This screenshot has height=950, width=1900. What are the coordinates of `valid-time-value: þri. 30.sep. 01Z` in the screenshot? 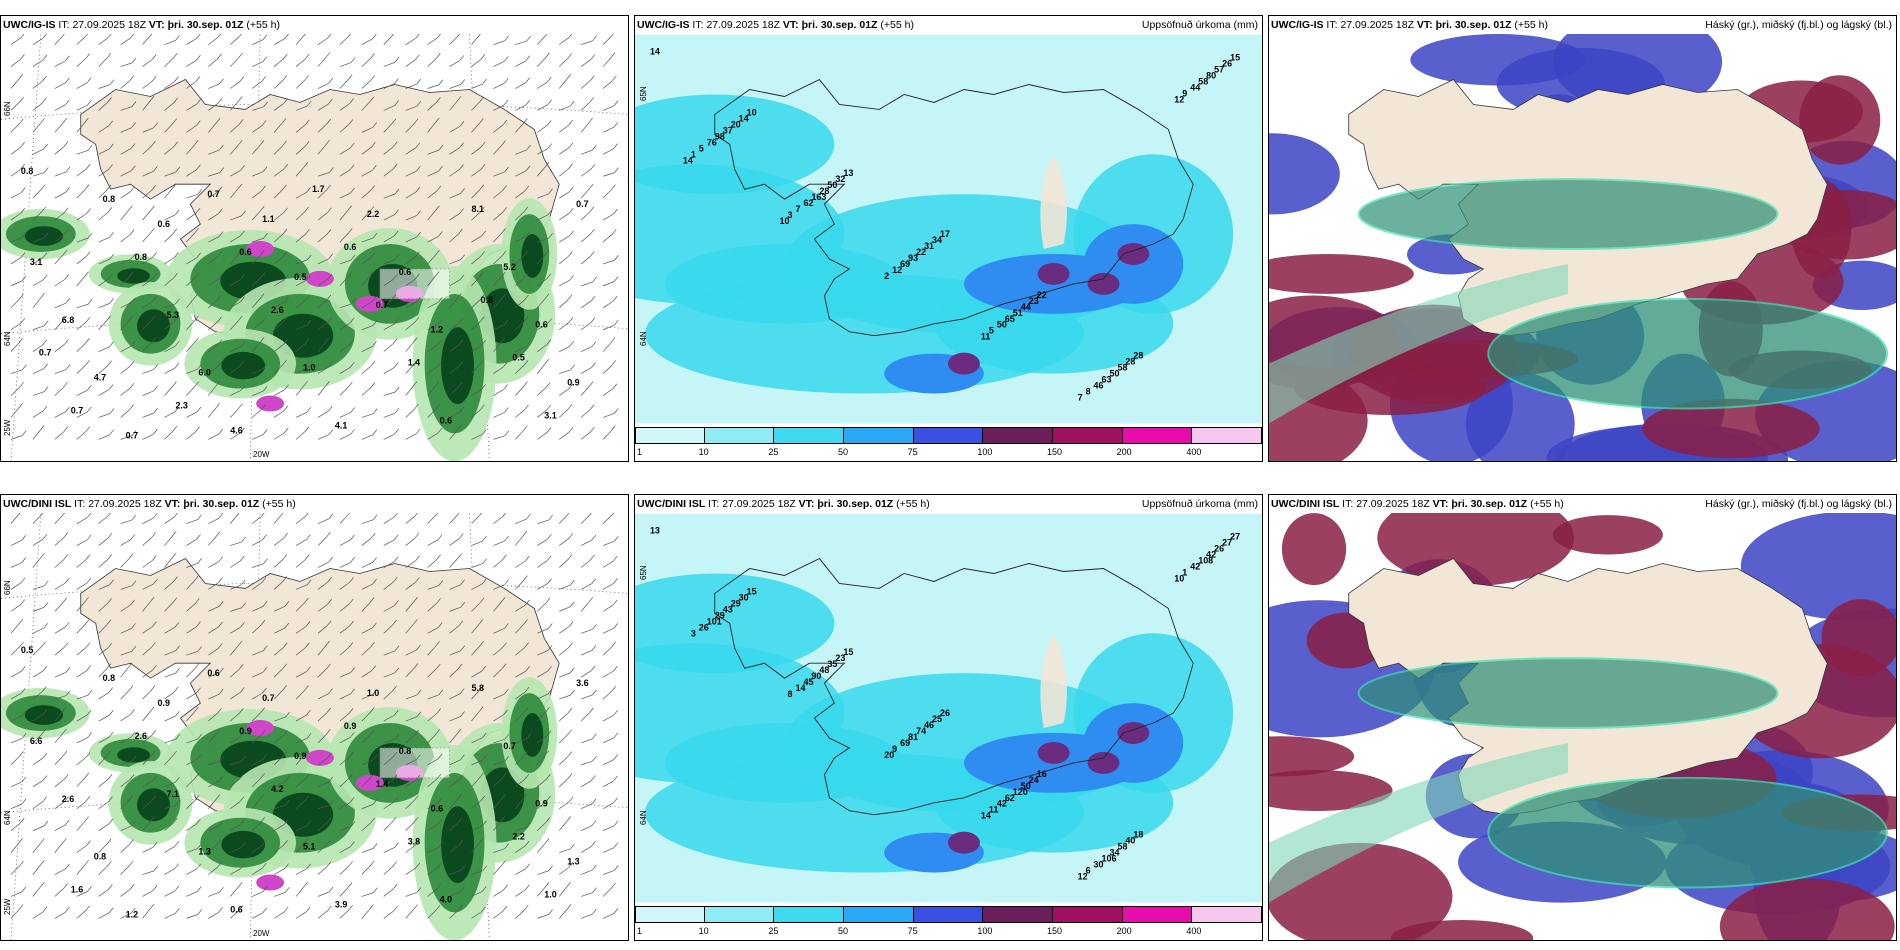 It's located at (1489, 504).